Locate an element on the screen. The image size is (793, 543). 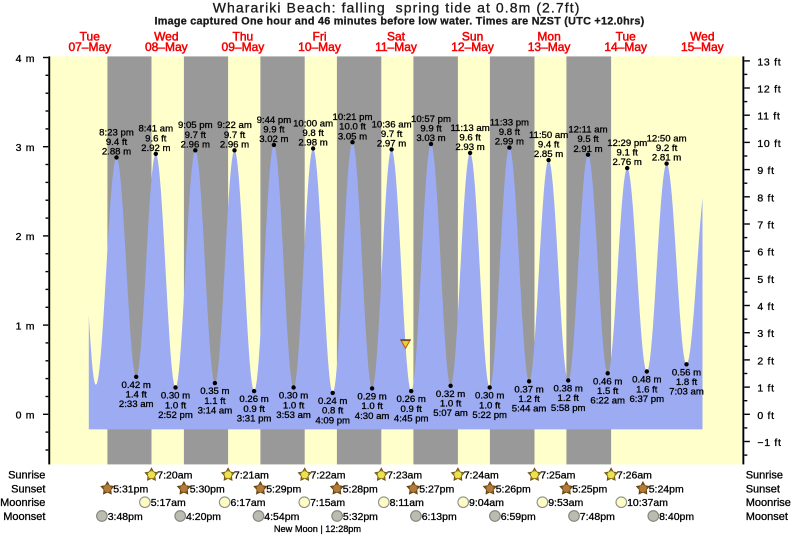
svg-text: 0.48 m is located at coordinates (646, 380).